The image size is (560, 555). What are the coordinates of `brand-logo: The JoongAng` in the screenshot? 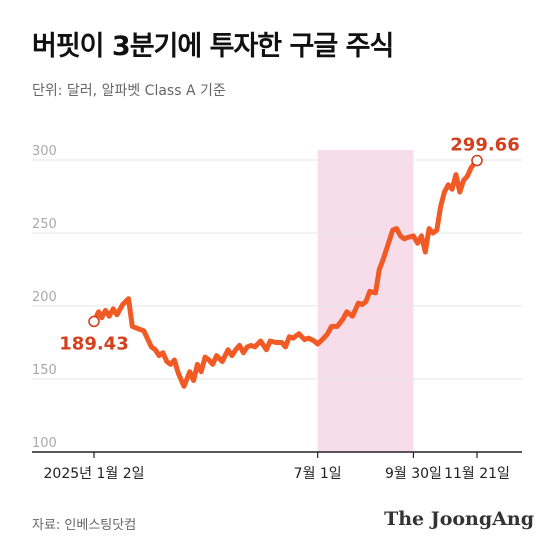 It's located at (459, 519).